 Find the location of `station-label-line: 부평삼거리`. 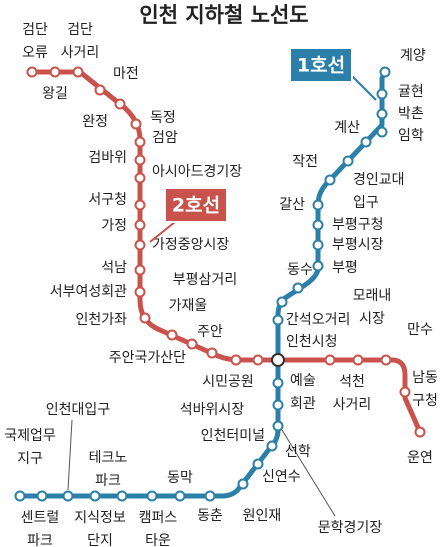

station-label-line: 부평삼거리 is located at coordinates (205, 280).